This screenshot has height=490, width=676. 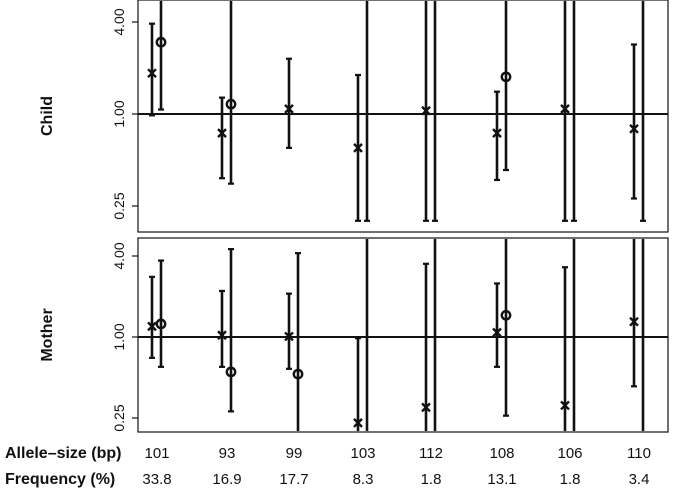 I want to click on allele-size-value: 108, so click(x=501, y=453).